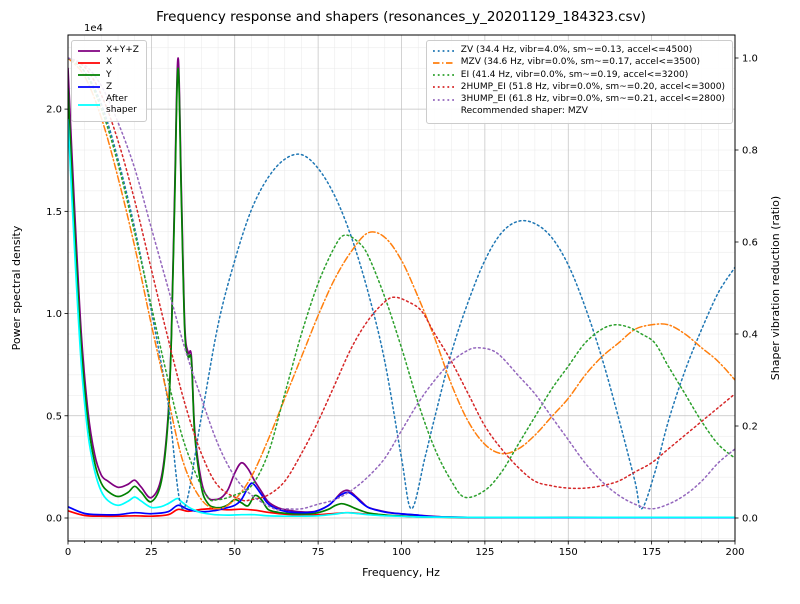 Image resolution: width=800 pixels, height=604 pixels. I want to click on legend-item-after-shaper: After shaper, so click(108, 105).